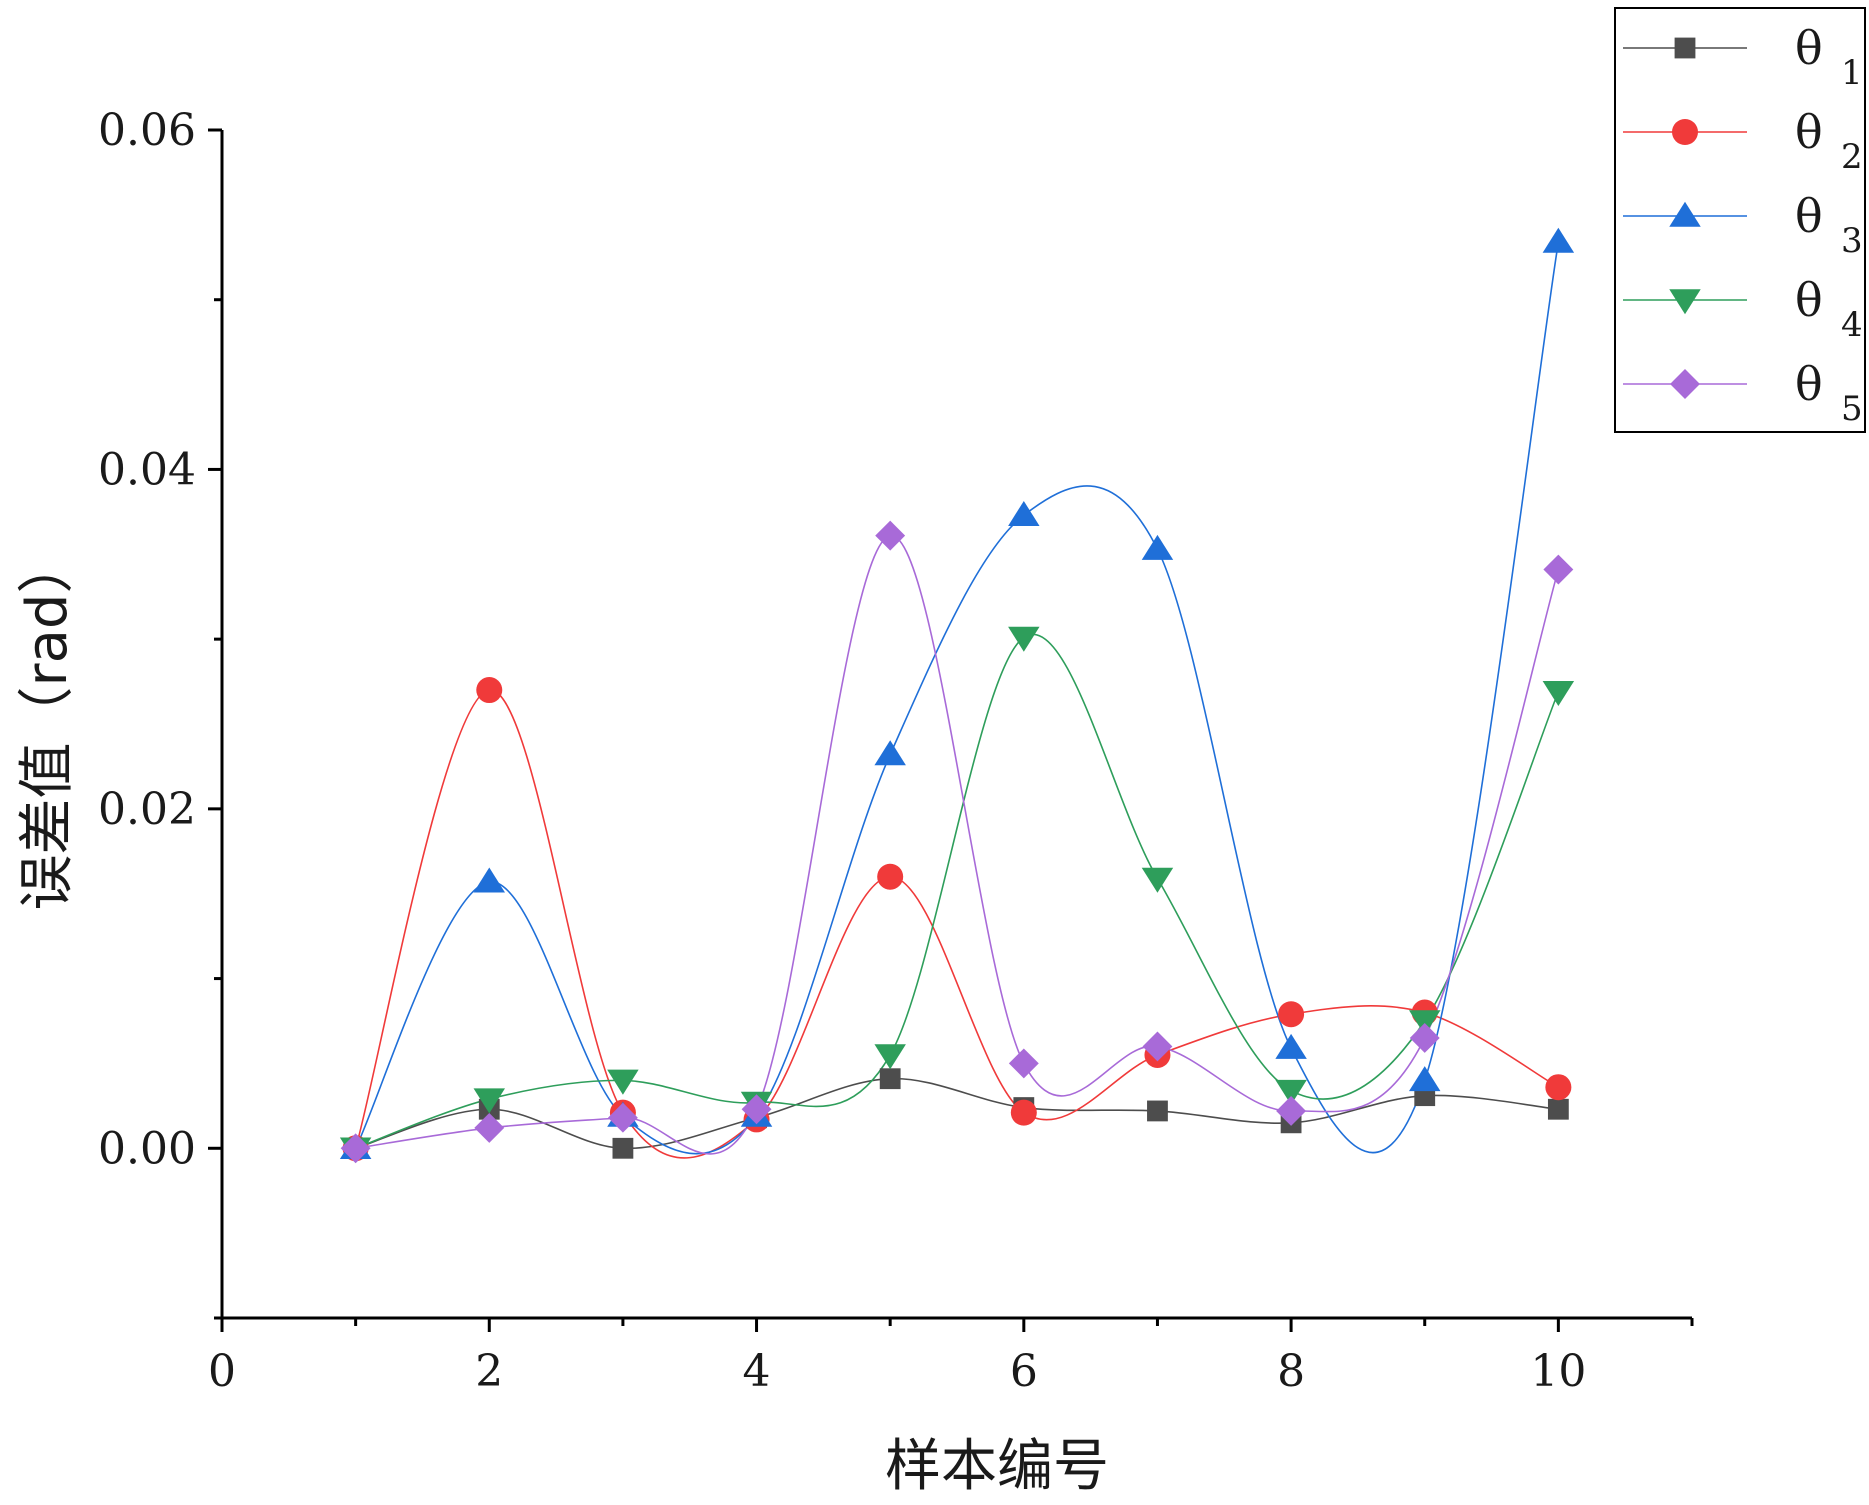 The image size is (1869, 1505). Describe the element at coordinates (1852, 409) in the screenshot. I see `legend-subscript-5: 5` at that location.